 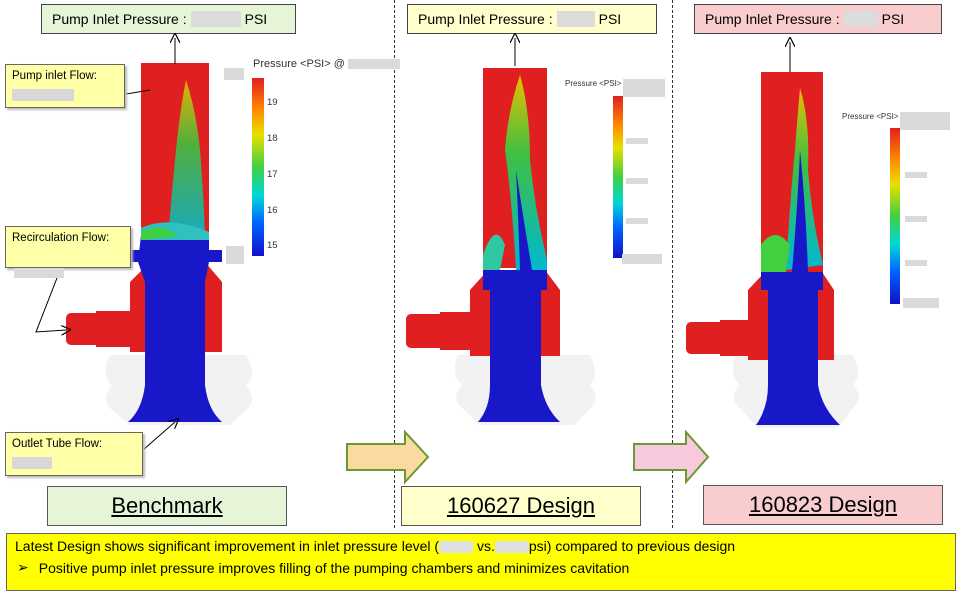 What do you see at coordinates (272, 138) in the screenshot?
I see `legend-tick: 18` at bounding box center [272, 138].